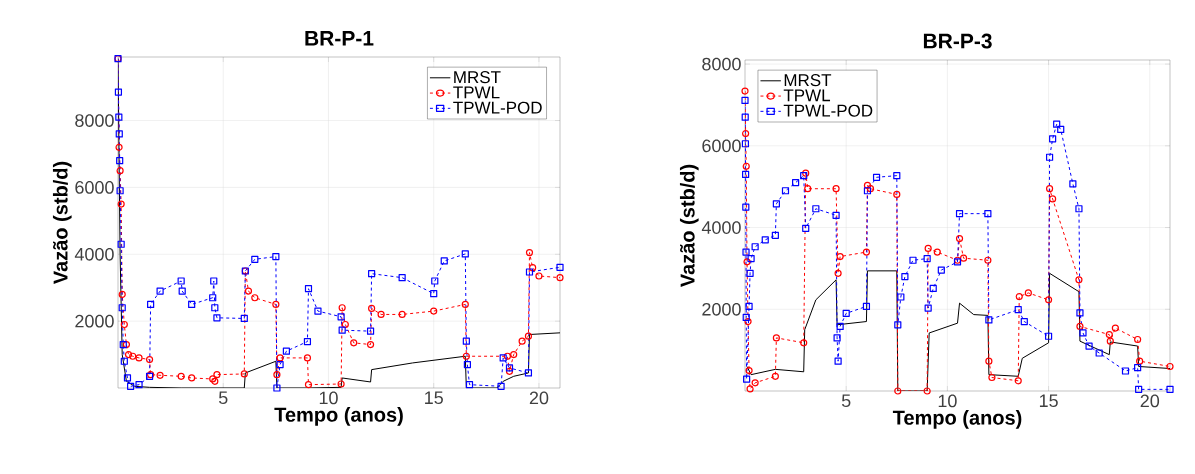 The width and height of the screenshot is (1195, 474). I want to click on x-tick-label: 10, so click(947, 401).